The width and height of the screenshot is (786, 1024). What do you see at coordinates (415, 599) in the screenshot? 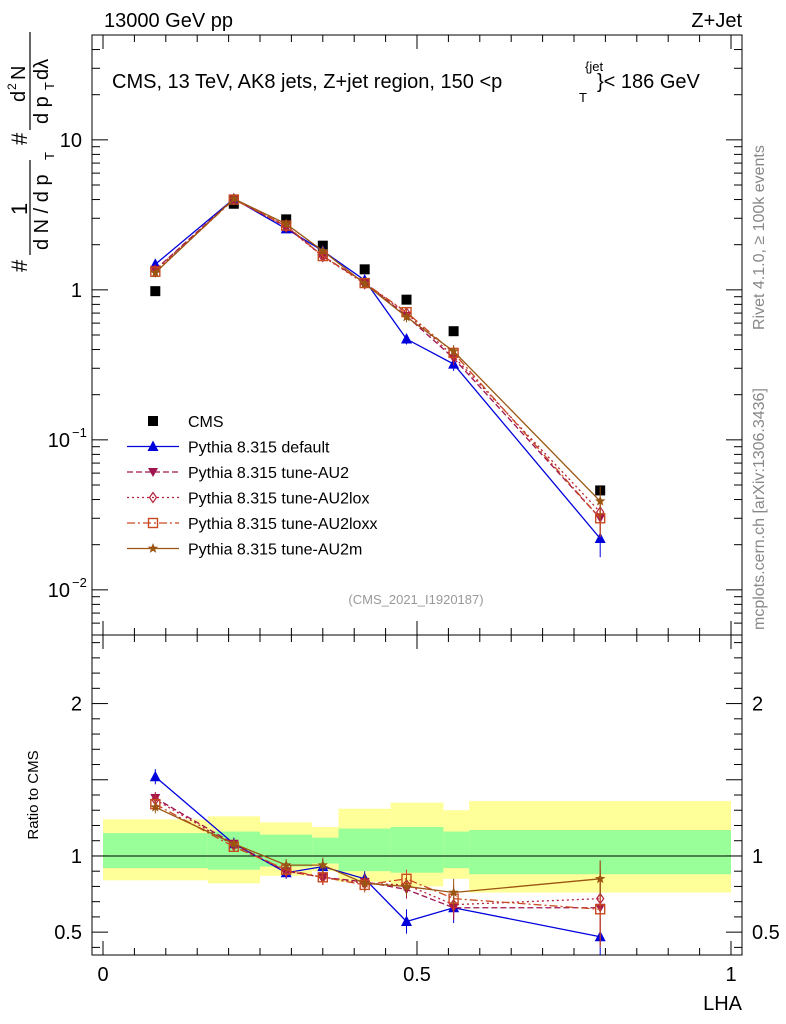
I see `watermark: (CMS_2021_I1920187)` at bounding box center [415, 599].